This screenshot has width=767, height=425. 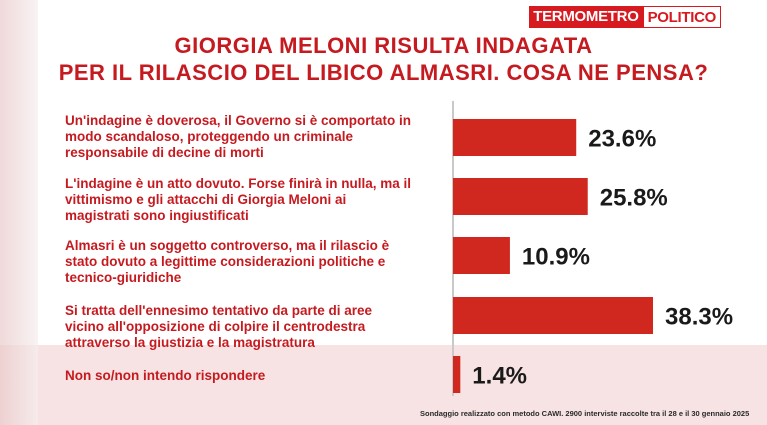 I want to click on answer-label-line: tecnico-giuridiche, so click(x=123, y=277).